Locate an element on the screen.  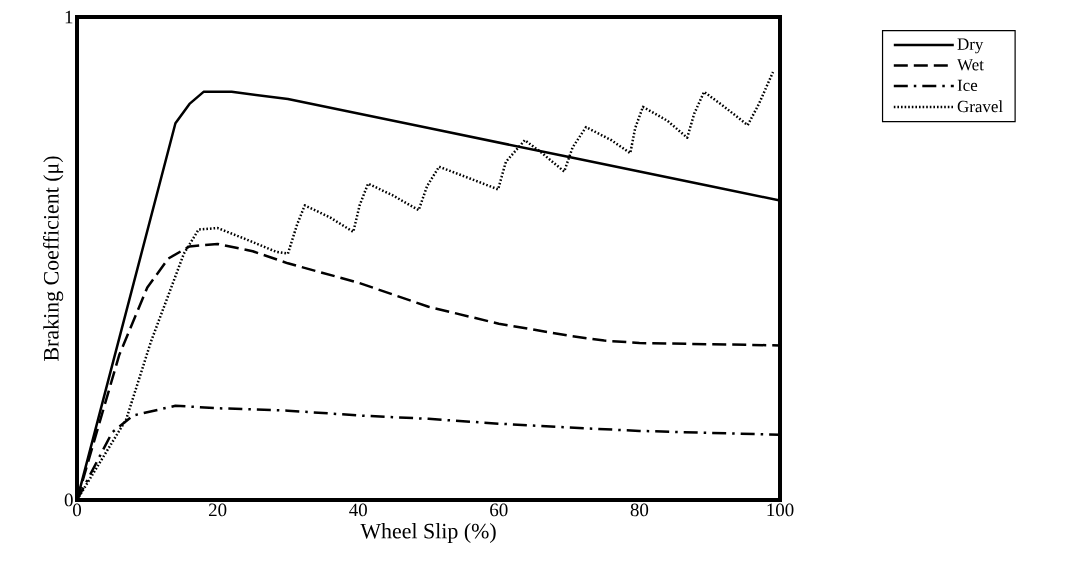
y-axis-title: Braking Coefficient (μ) is located at coordinates (53, 258).